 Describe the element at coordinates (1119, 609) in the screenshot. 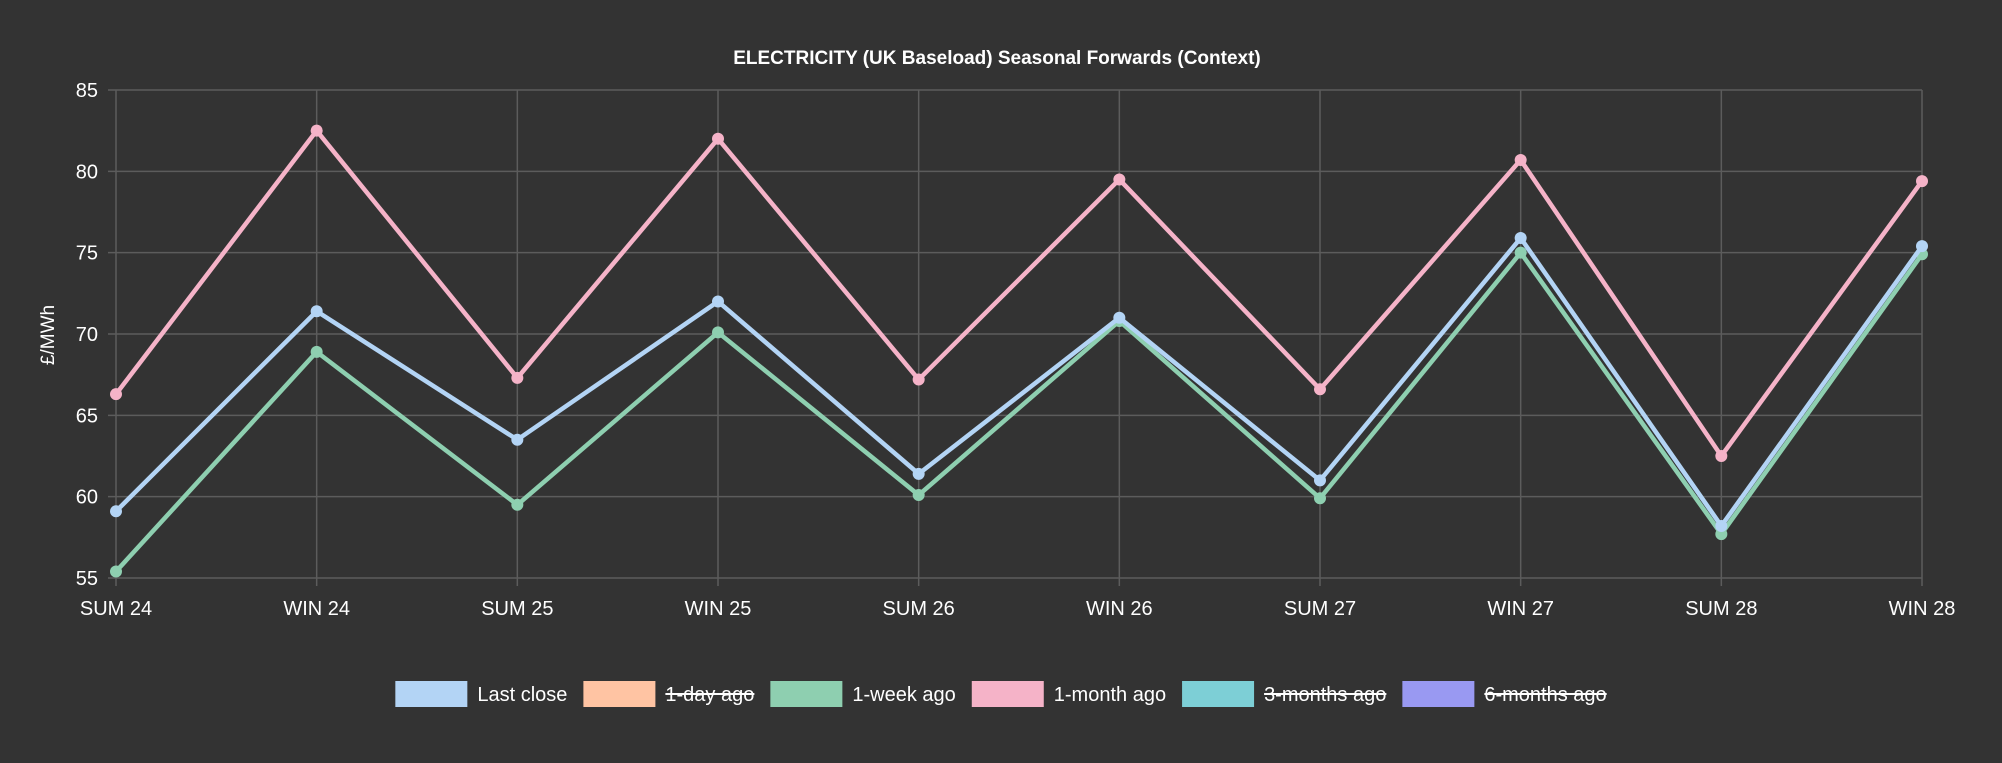

I see `x-tick-label: WIN 26` at that location.